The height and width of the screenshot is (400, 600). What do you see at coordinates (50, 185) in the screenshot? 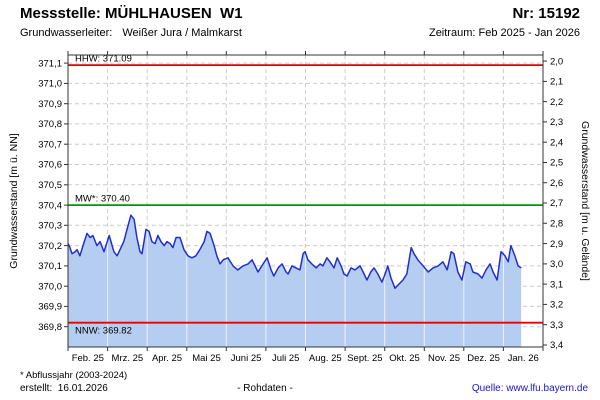
I see `left-tick-label: 370,5` at bounding box center [50, 185].